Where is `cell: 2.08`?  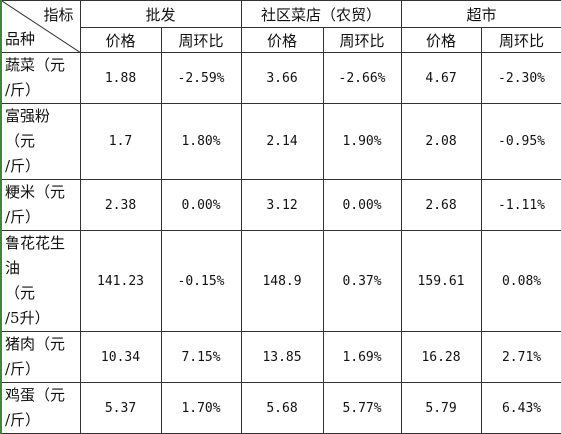 cell: 2.08 is located at coordinates (441, 141).